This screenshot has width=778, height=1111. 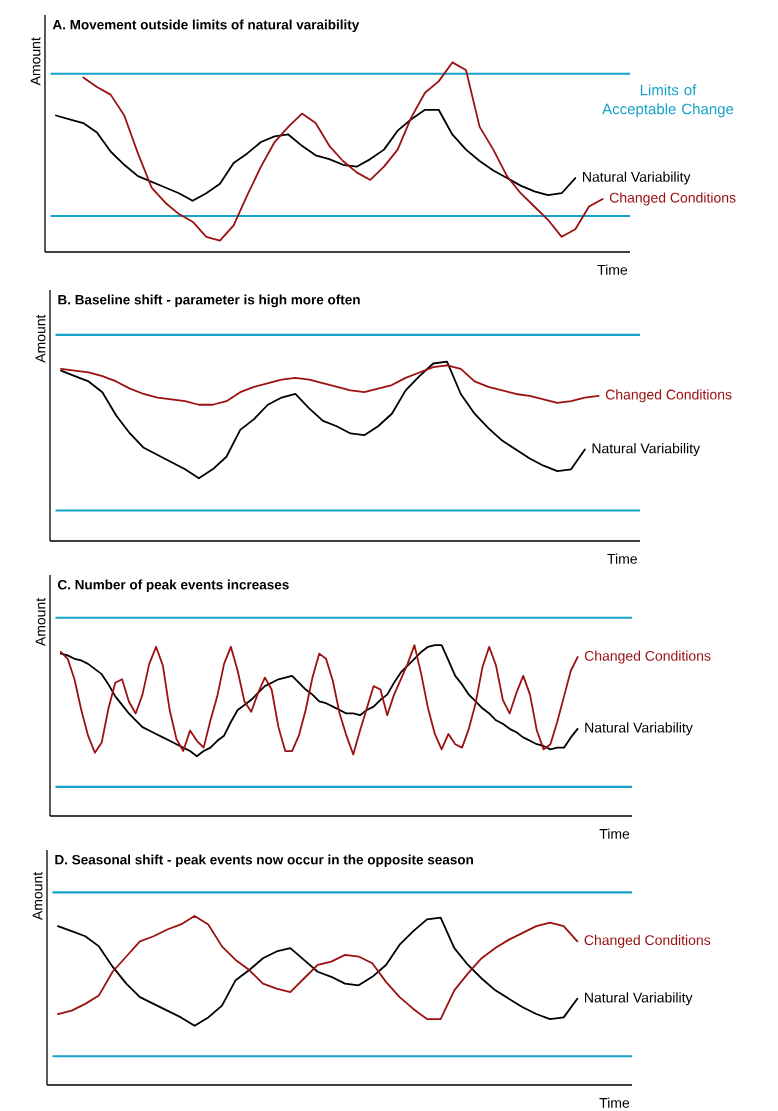 What do you see at coordinates (209, 301) in the screenshot?
I see `chart-title: B. Baseline shift - parameter is high more often` at bounding box center [209, 301].